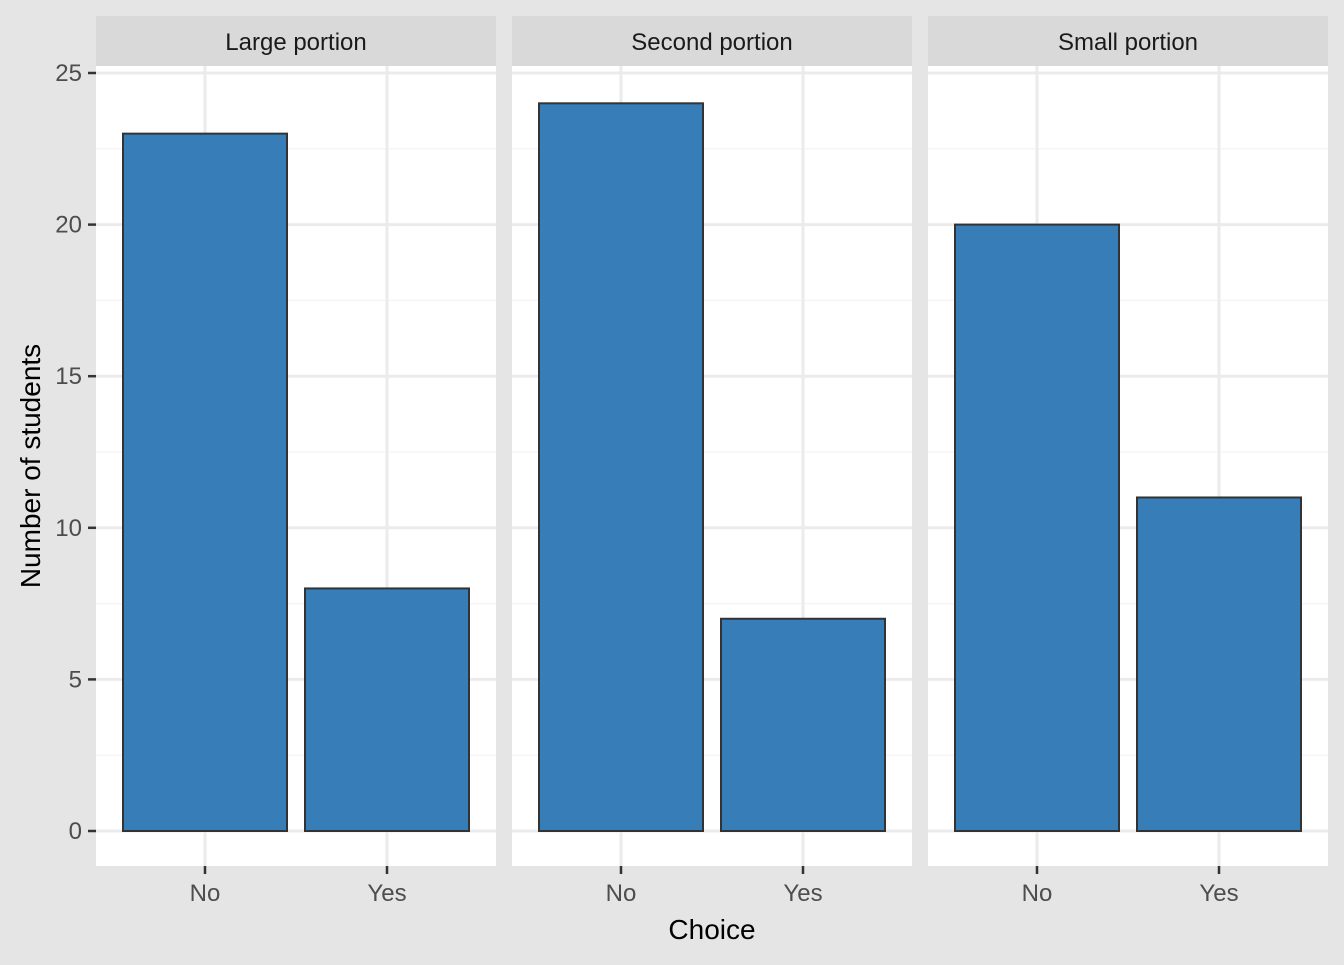 This screenshot has height=965, width=1344. I want to click on y-axis-title: Number of students, so click(30, 466).